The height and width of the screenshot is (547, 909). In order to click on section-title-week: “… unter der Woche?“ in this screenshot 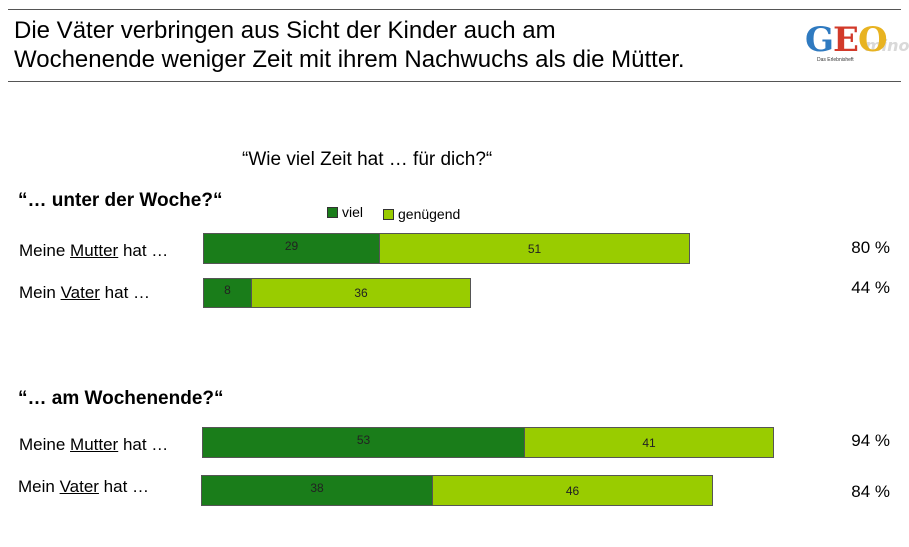, I will do `click(120, 200)`.